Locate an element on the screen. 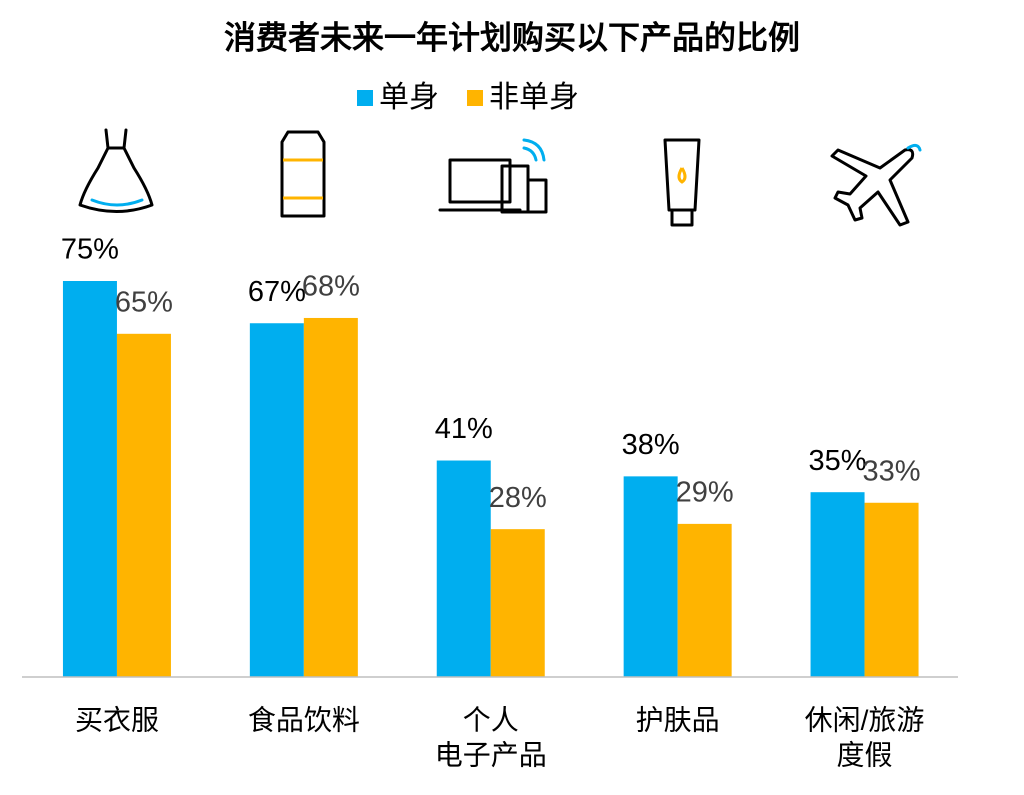  x-tick-label: 食品饮料 is located at coordinates (304, 719).